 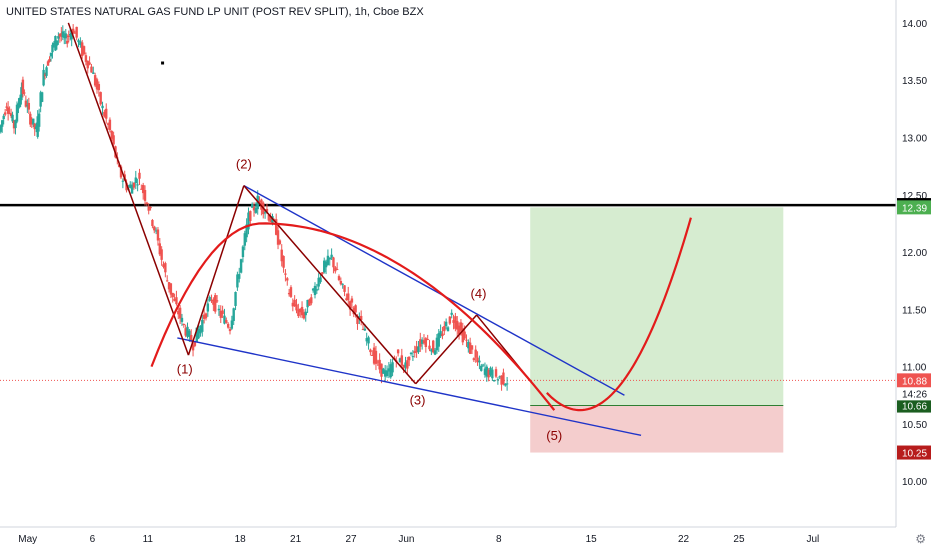 I want to click on wave-label: (5), so click(x=554, y=435).